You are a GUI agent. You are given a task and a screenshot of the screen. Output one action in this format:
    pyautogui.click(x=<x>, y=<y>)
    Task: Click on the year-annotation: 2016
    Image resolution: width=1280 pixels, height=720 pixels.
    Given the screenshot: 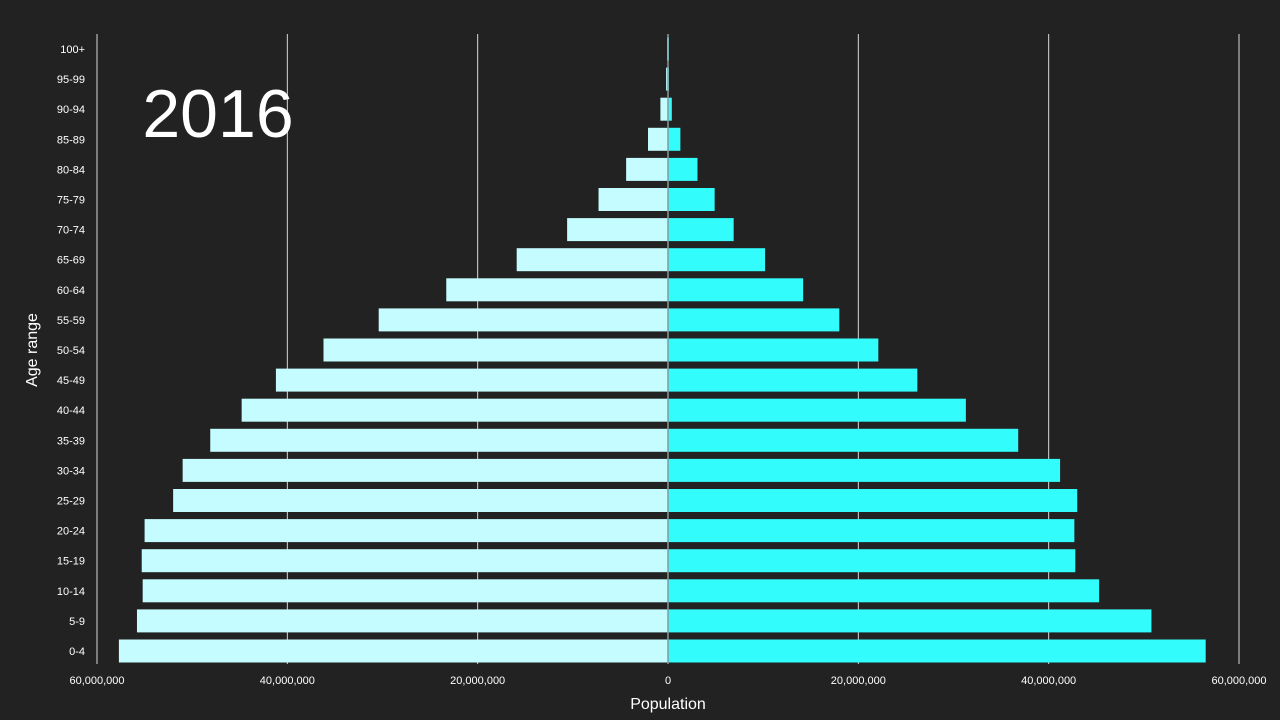 What is the action you would take?
    pyautogui.click(x=217, y=114)
    